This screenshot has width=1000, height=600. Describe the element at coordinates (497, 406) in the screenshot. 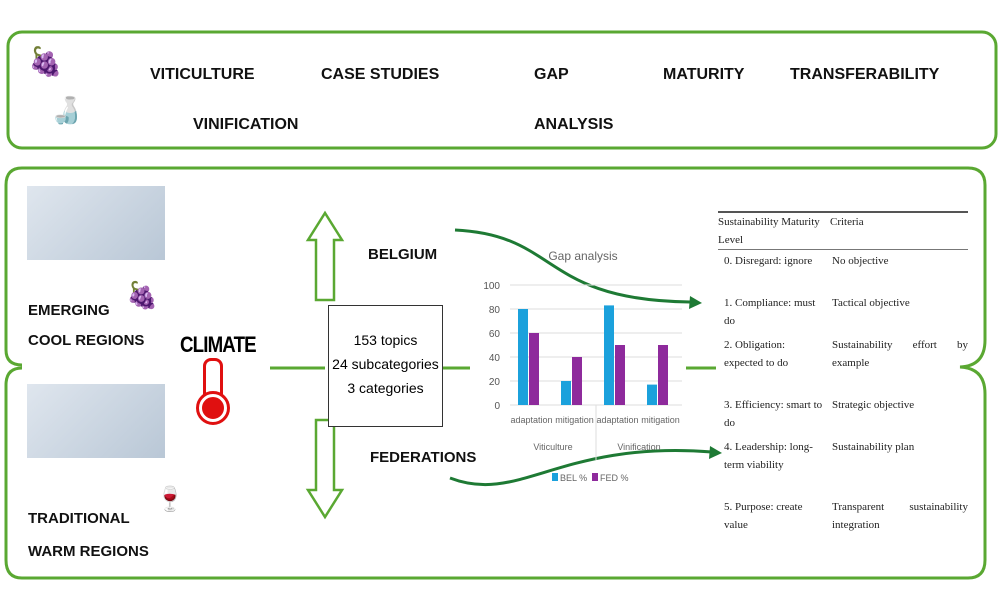

I see `y-tick-label: 0` at that location.